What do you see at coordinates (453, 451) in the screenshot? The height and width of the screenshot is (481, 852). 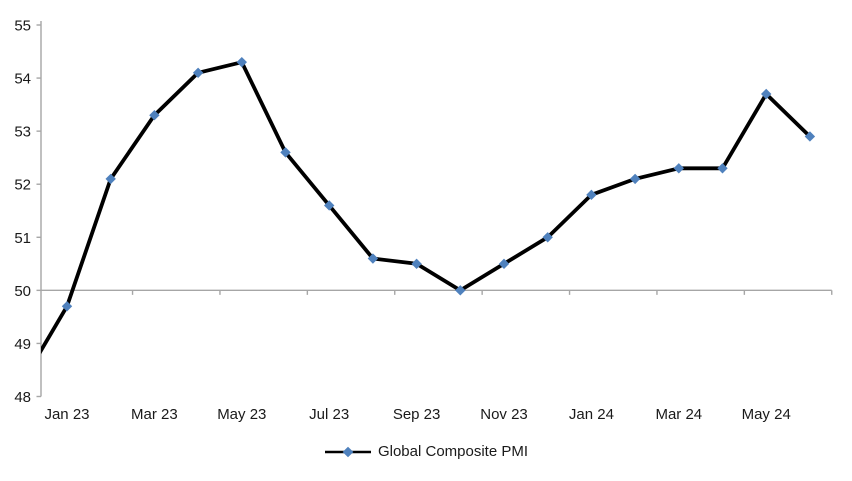 I see `legend-label: Global Composite PMI` at bounding box center [453, 451].